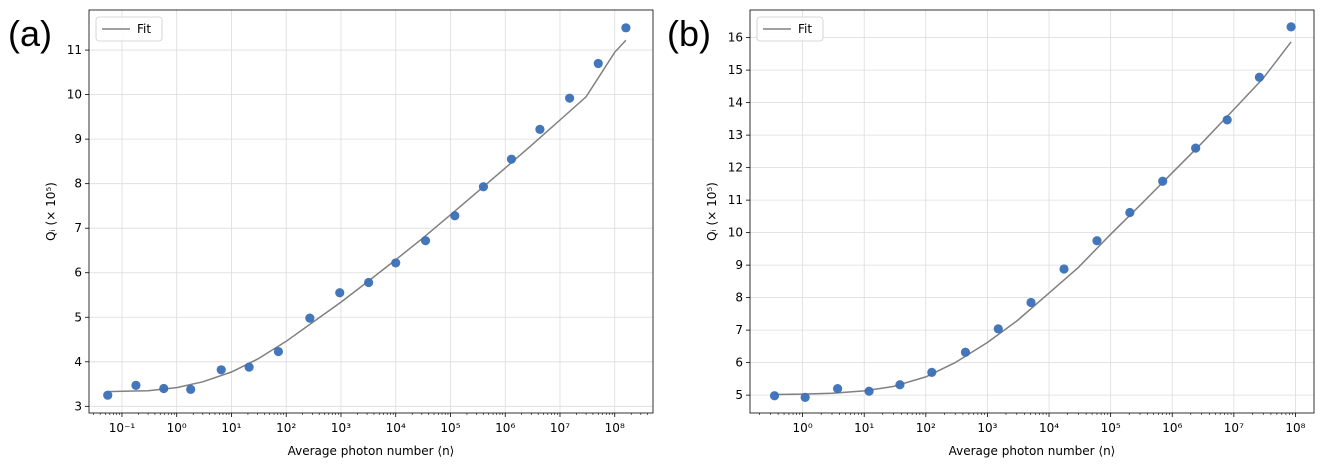  What do you see at coordinates (78, 362) in the screenshot?
I see `y-tick-label: 4` at bounding box center [78, 362].